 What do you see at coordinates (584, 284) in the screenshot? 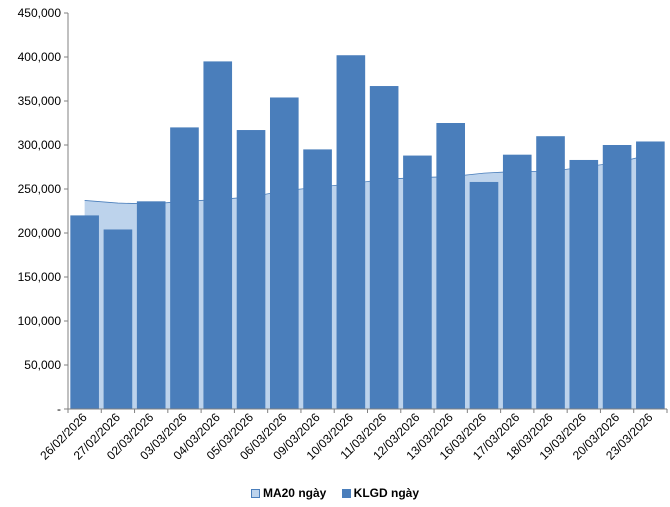
I see `bar-19-03-2026` at bounding box center [584, 284].